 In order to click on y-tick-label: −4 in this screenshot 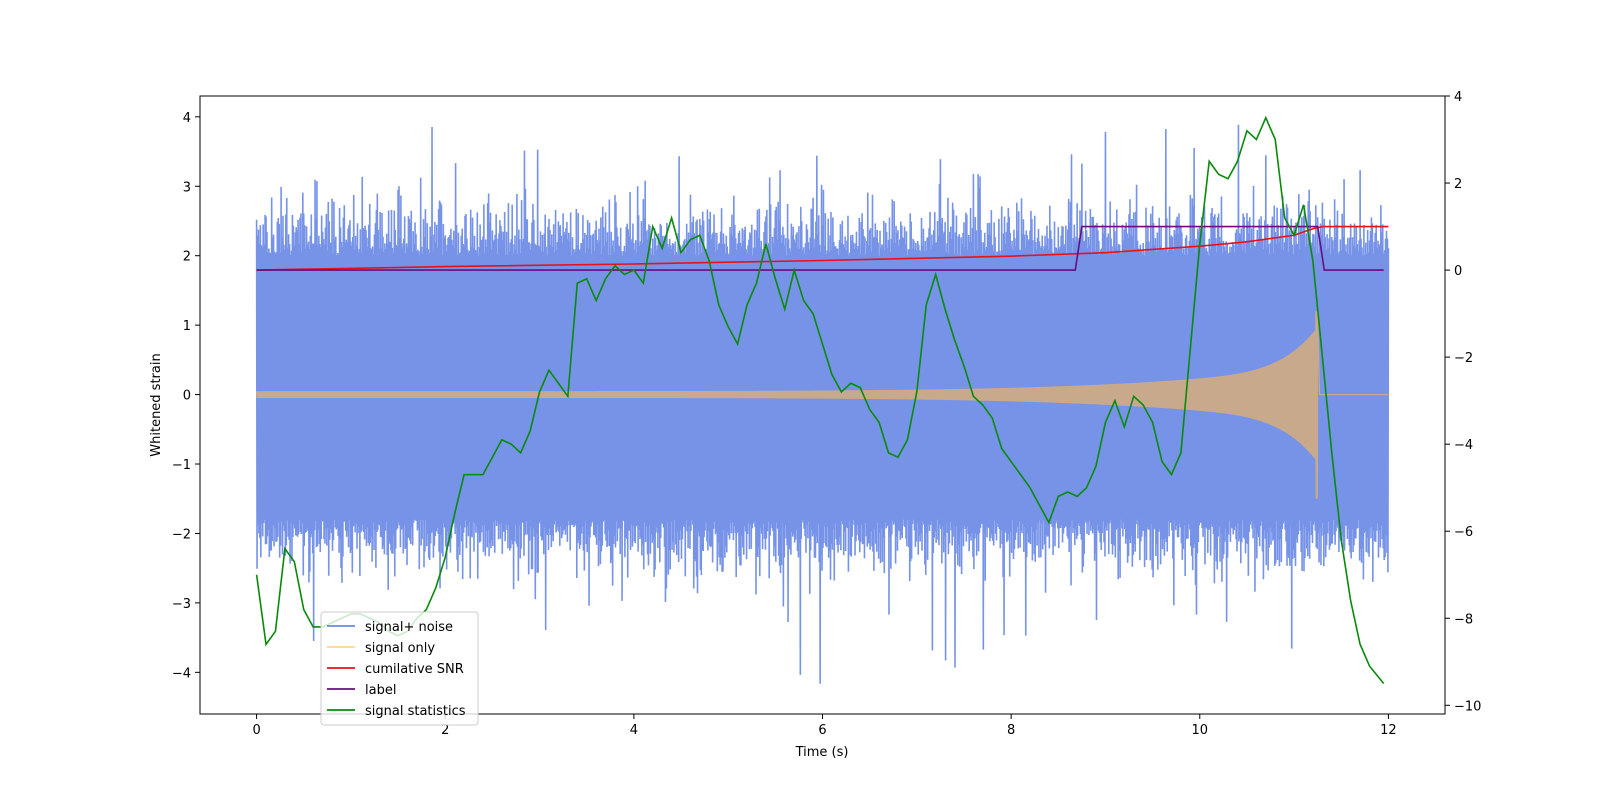, I will do `click(181, 673)`.